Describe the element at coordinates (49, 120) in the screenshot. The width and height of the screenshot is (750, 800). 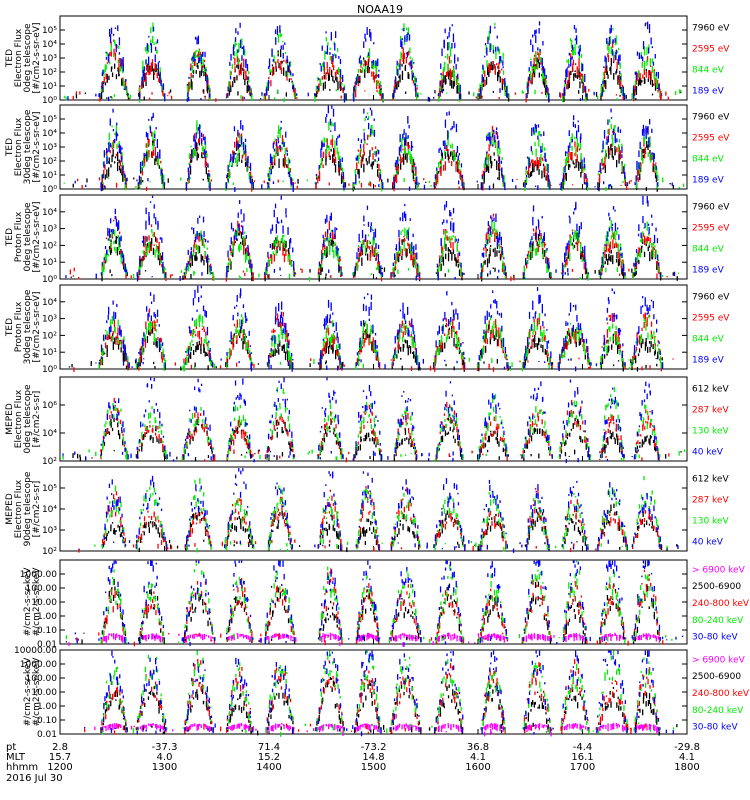
I see `y-tick-label: 10⁵` at that location.